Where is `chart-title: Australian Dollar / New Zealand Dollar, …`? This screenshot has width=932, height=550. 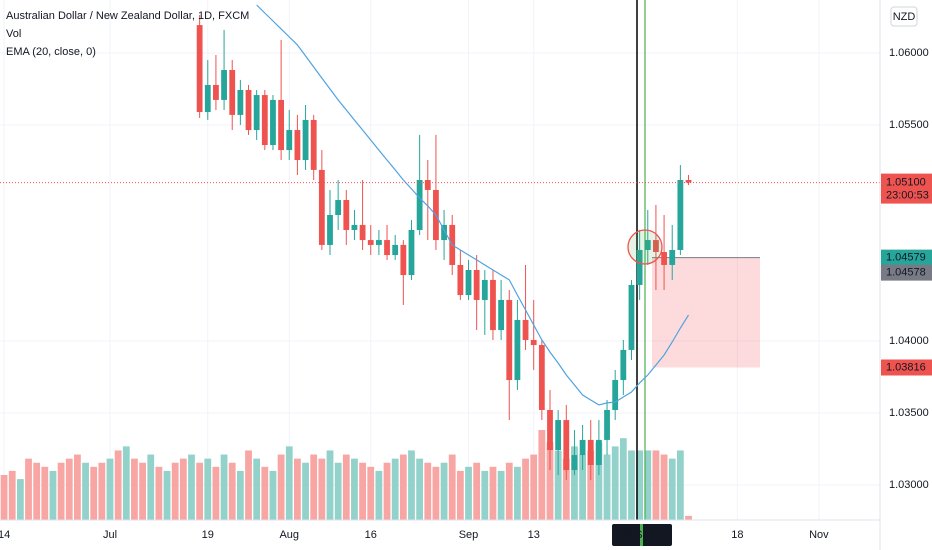
chart-title: Australian Dollar / New Zealand Dollar, … is located at coordinates (127, 16).